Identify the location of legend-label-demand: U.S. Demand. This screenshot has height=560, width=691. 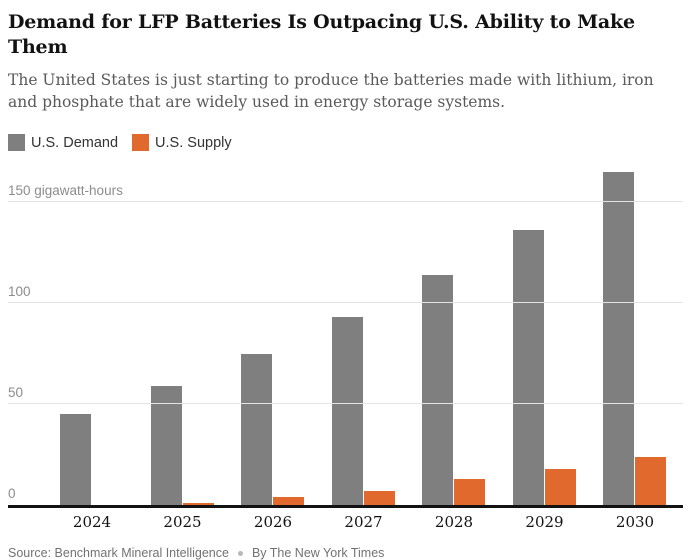
(75, 142).